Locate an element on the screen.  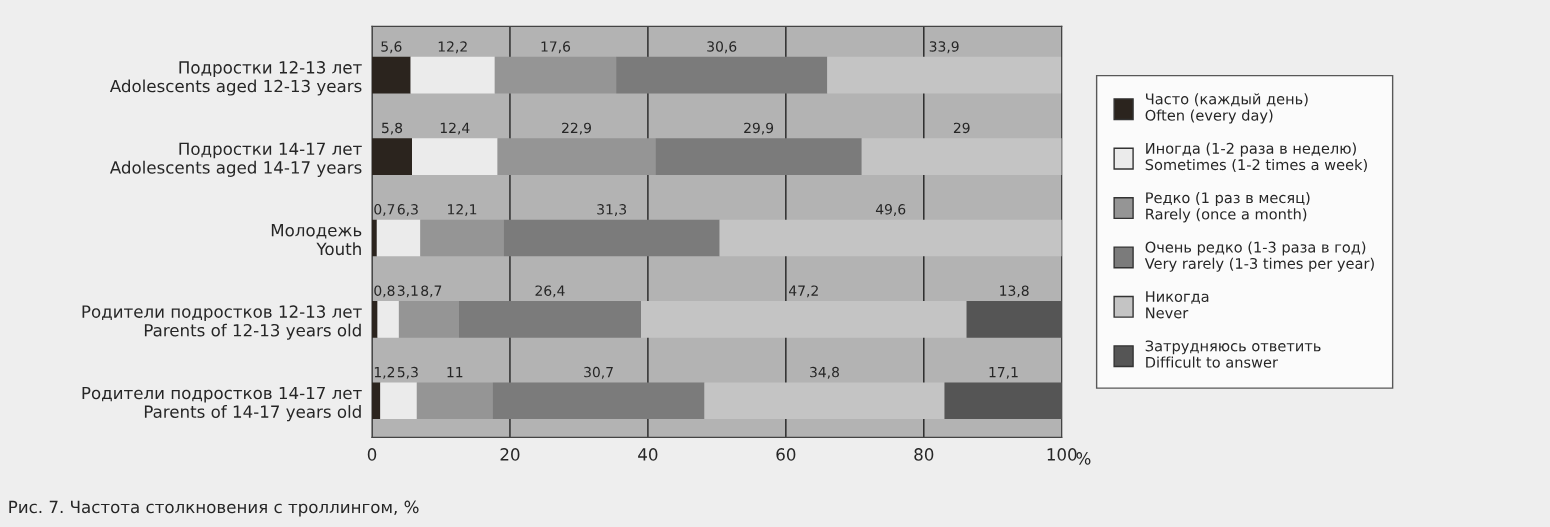
data-label: 31,3 is located at coordinates (612, 210).